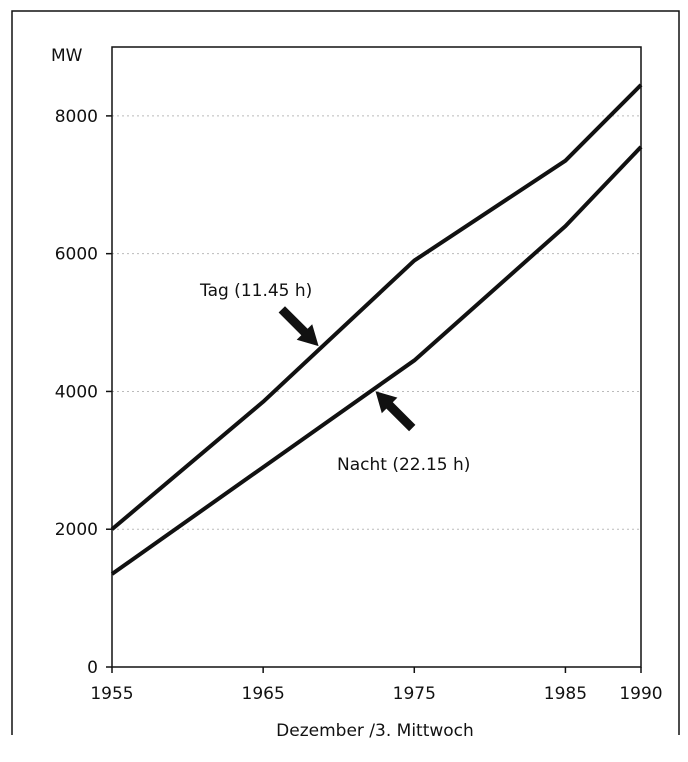  Describe the element at coordinates (298, 326) in the screenshot. I see `arrow-tag` at that location.